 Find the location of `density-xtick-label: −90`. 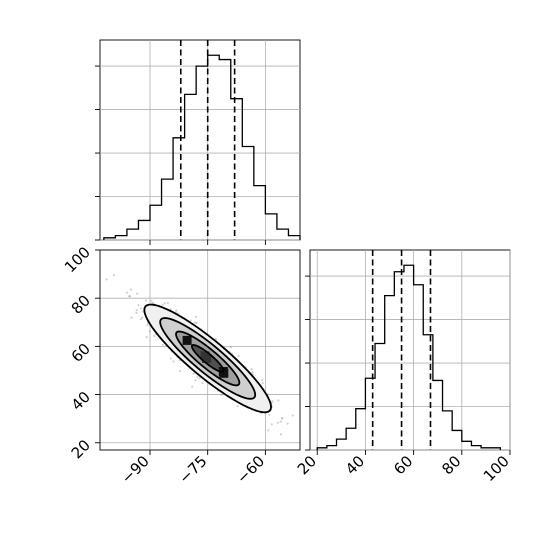

density-xtick-label: −90 is located at coordinates (135, 469).